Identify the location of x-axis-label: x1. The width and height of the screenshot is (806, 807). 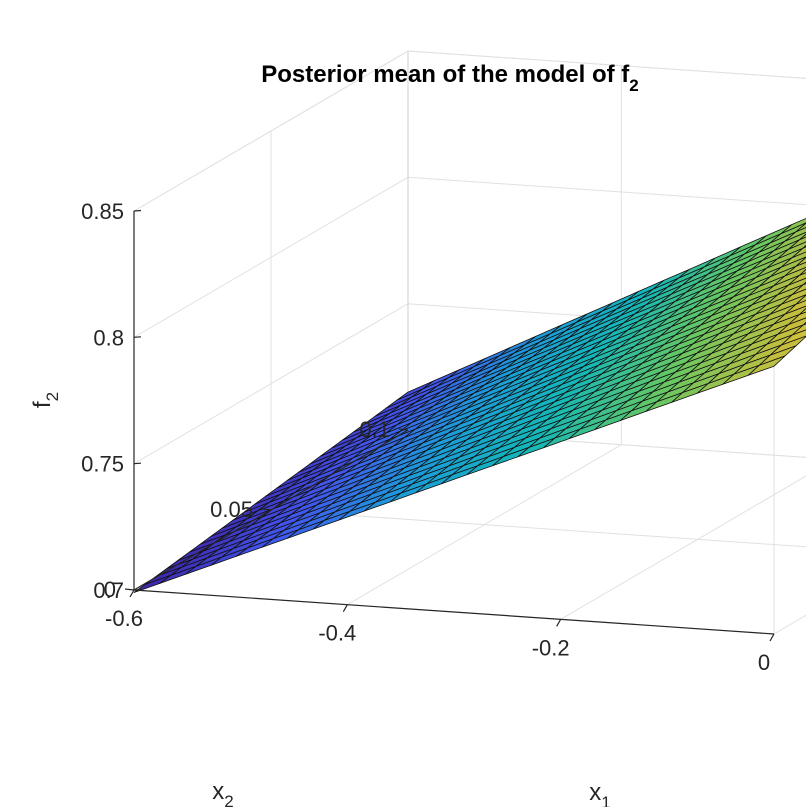
(599, 793).